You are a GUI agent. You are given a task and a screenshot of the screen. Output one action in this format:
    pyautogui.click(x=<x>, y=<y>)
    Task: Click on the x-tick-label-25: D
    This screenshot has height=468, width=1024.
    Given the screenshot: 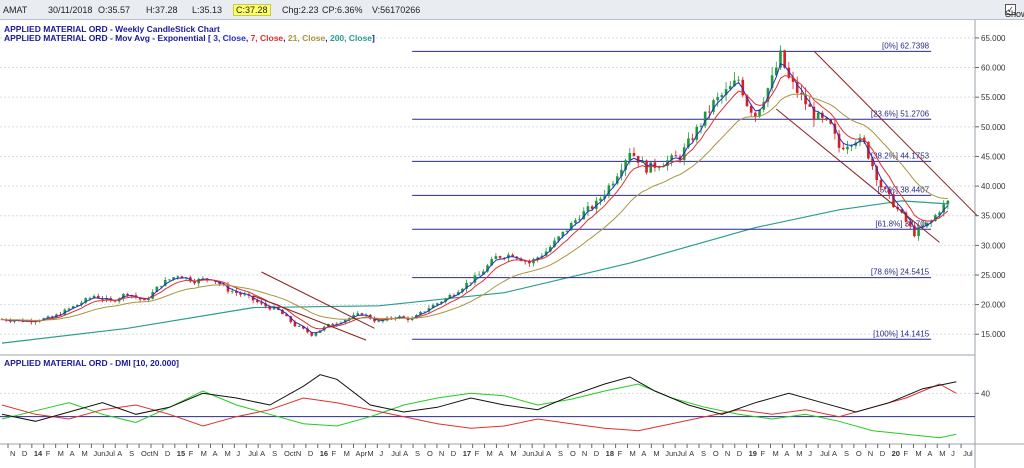 What is the action you would take?
    pyautogui.click(x=311, y=453)
    